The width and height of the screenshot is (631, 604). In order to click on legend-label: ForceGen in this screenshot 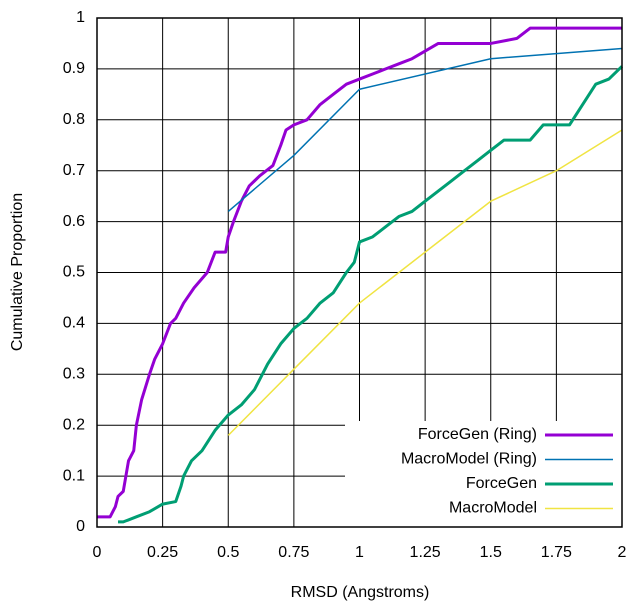, I will do `click(501, 483)`.